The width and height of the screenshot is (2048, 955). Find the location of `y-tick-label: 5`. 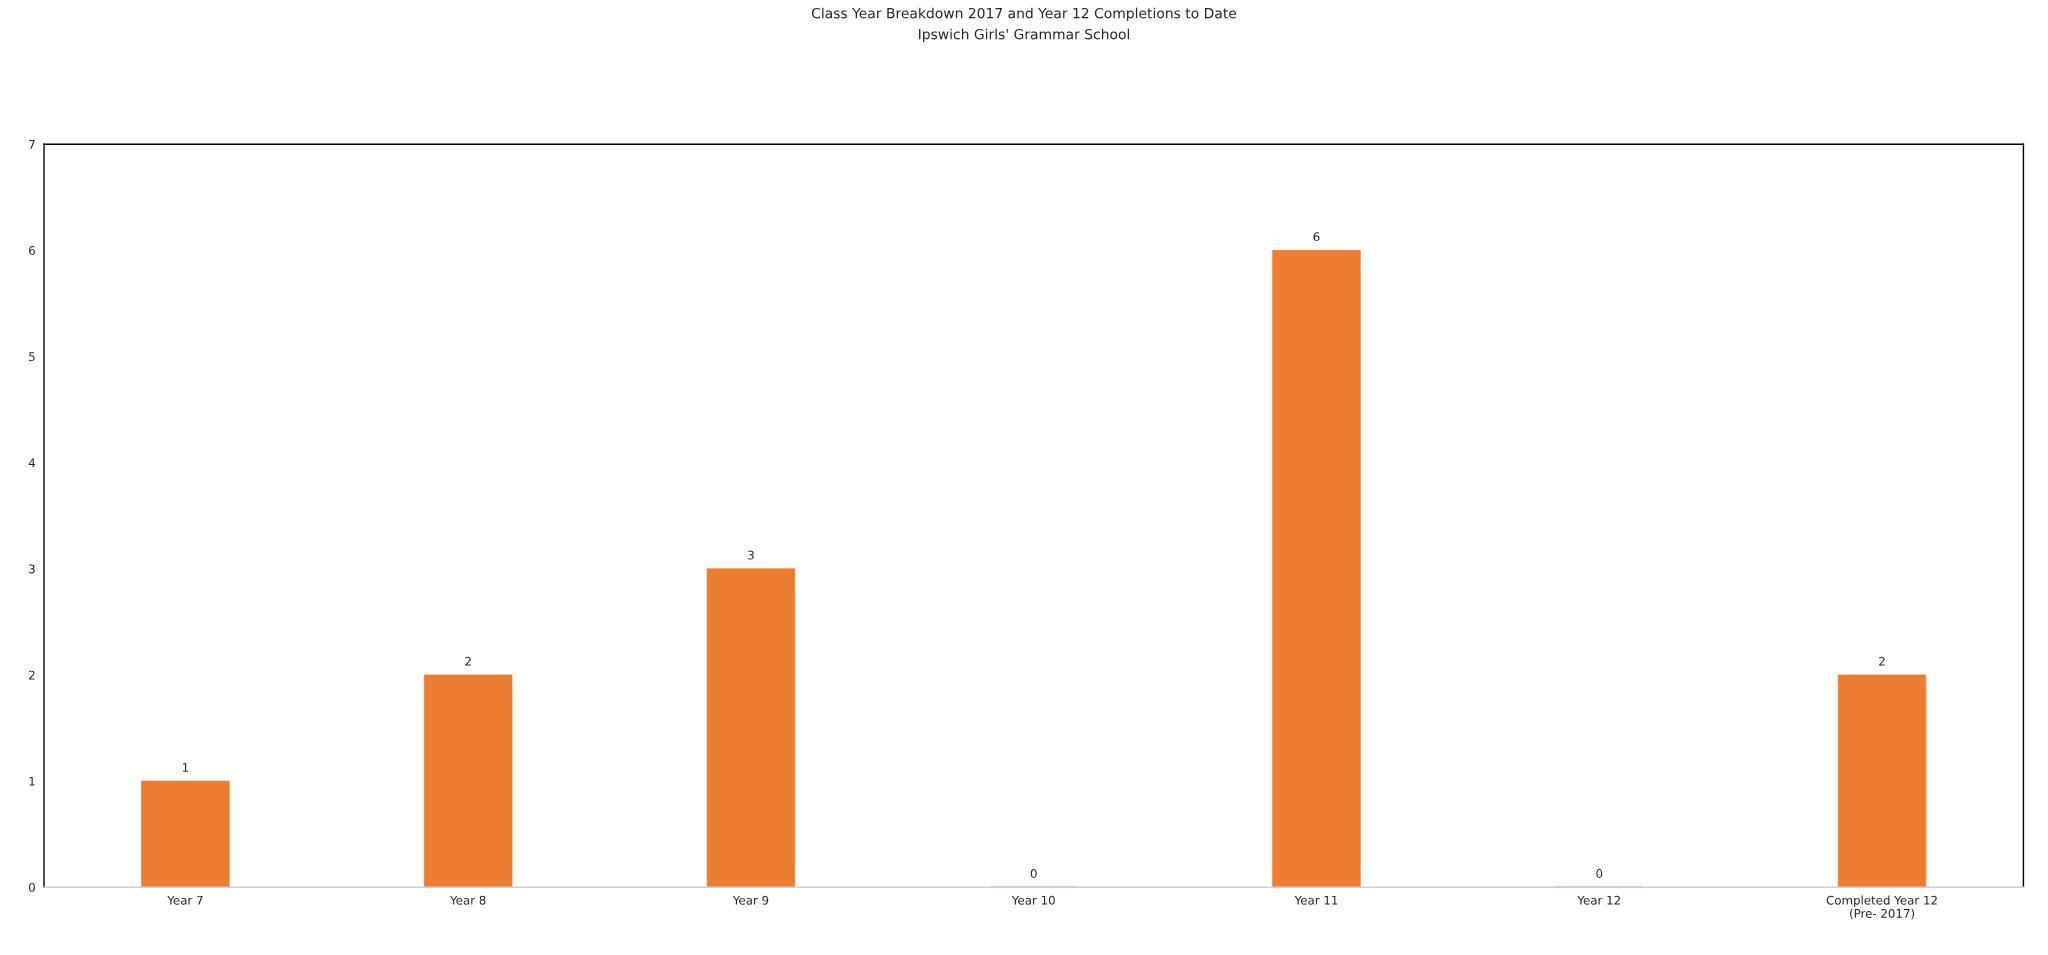

y-tick-label: 5 is located at coordinates (32, 357).